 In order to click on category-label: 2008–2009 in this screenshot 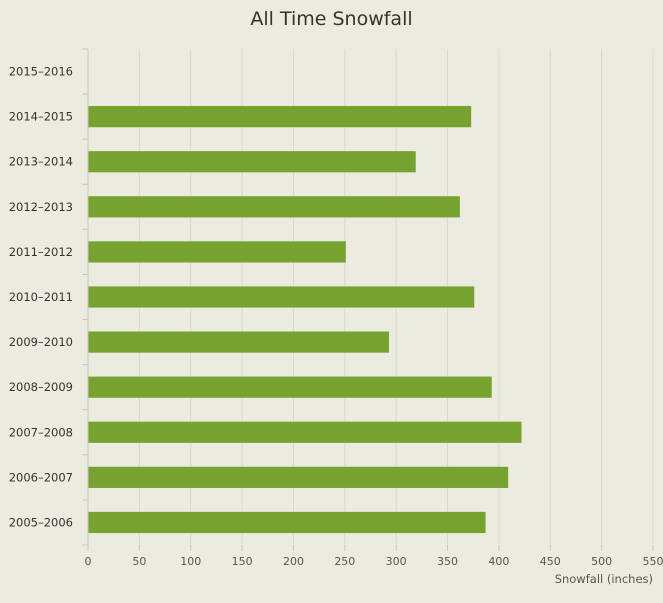, I will do `click(41, 387)`.